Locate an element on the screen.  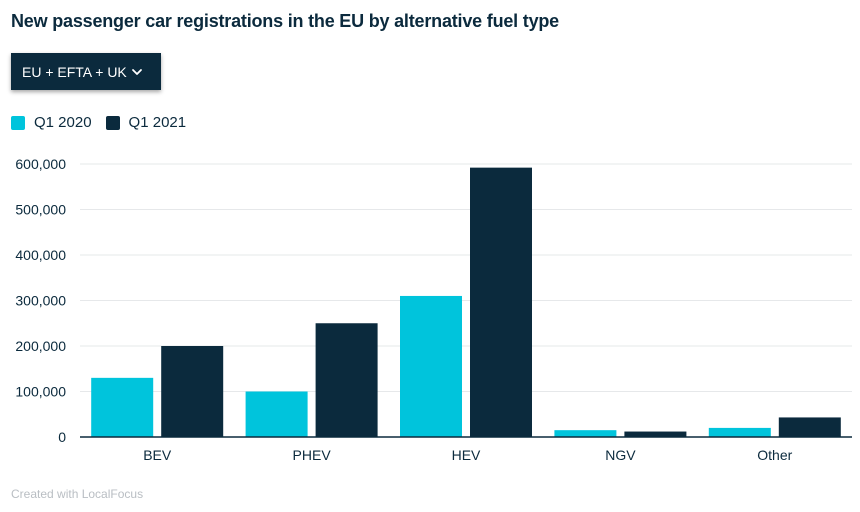
legend-label-q1-2020: Q1 2020 is located at coordinates (63, 122).